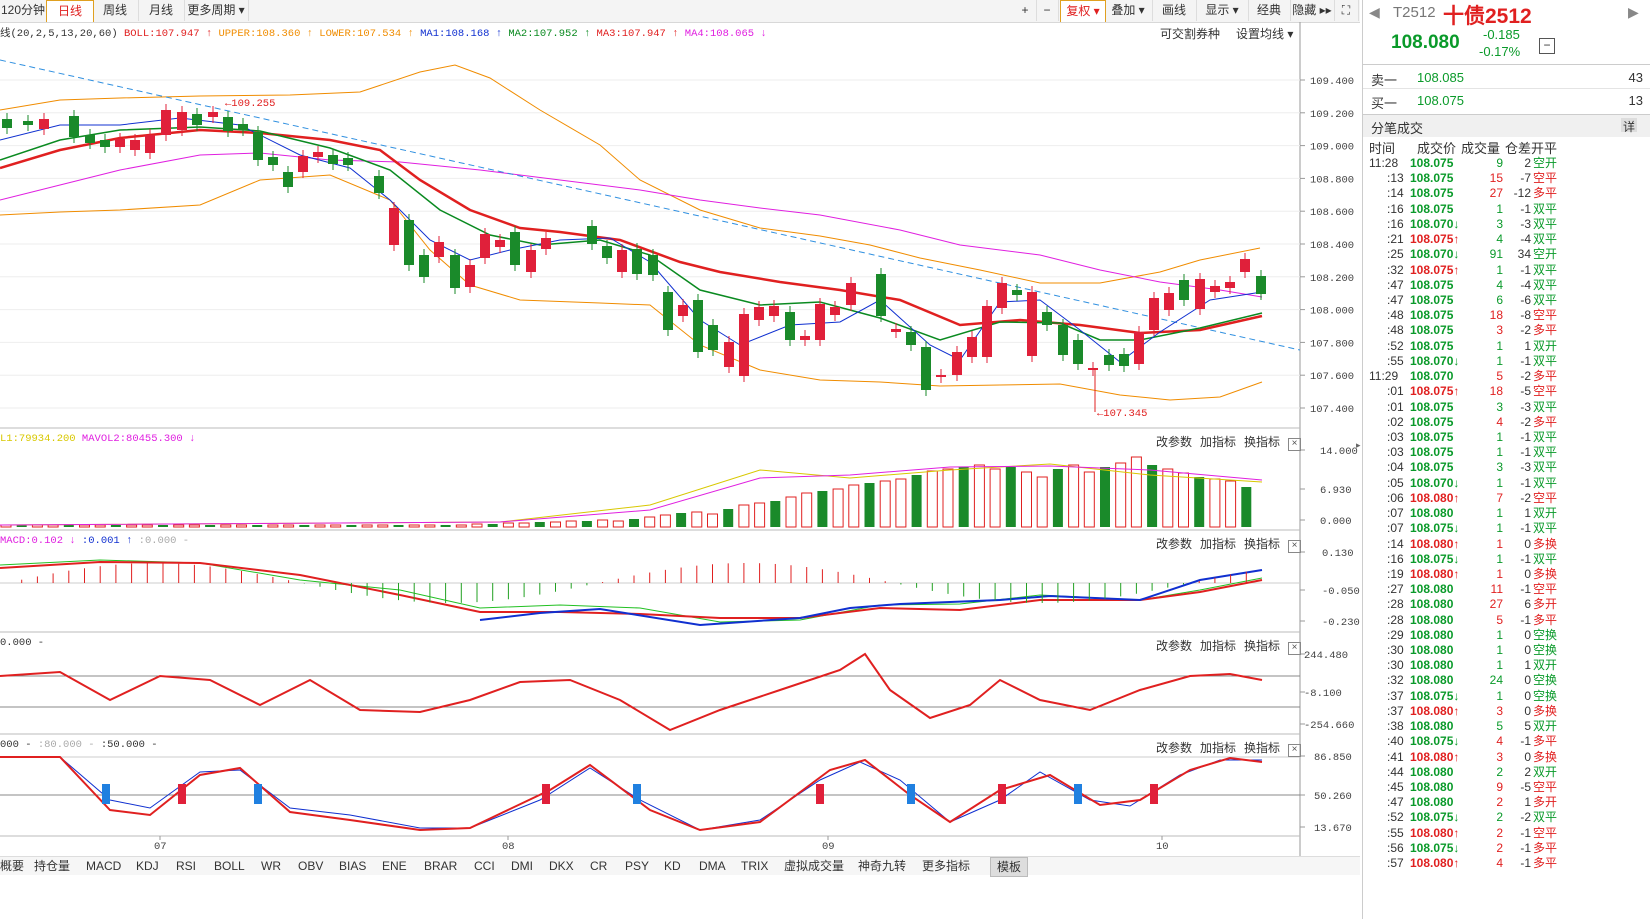  I want to click on indicator-tab-2: MACD, so click(104, 866).